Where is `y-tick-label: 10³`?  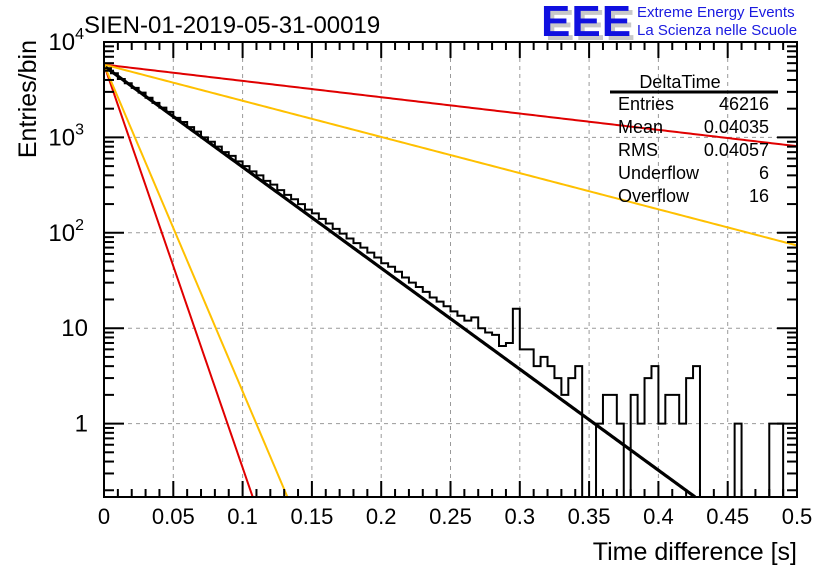
y-tick-label: 10³ is located at coordinates (66, 136).